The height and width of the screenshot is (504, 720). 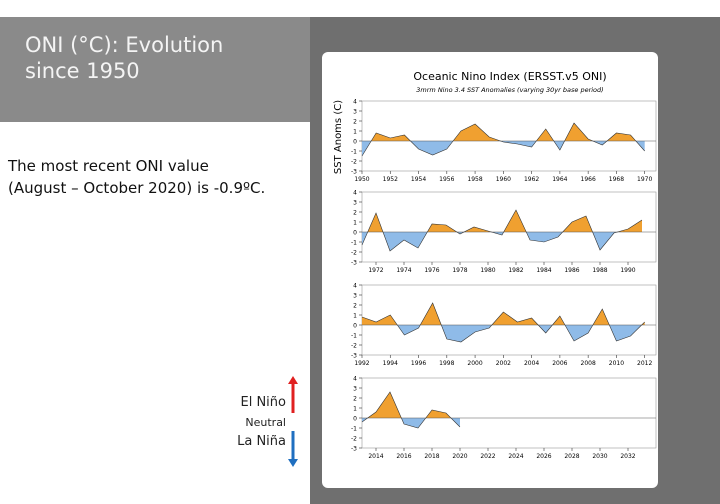 I want to click on x-tick-label: 2026, so click(x=543, y=456).